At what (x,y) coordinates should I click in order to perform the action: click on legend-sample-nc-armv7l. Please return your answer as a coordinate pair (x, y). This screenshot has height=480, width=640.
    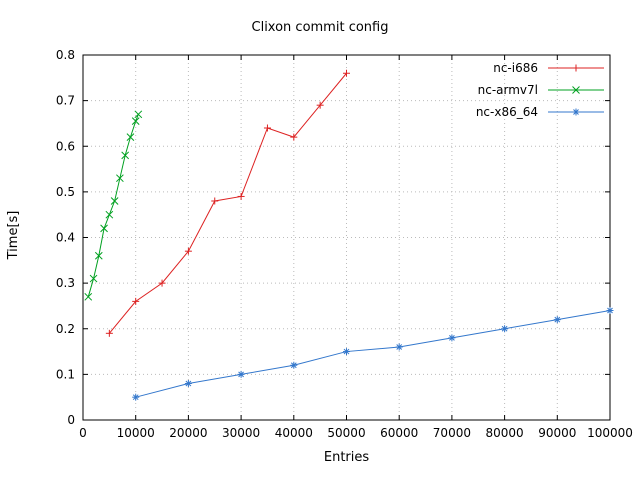
    Looking at the image, I should click on (576, 90).